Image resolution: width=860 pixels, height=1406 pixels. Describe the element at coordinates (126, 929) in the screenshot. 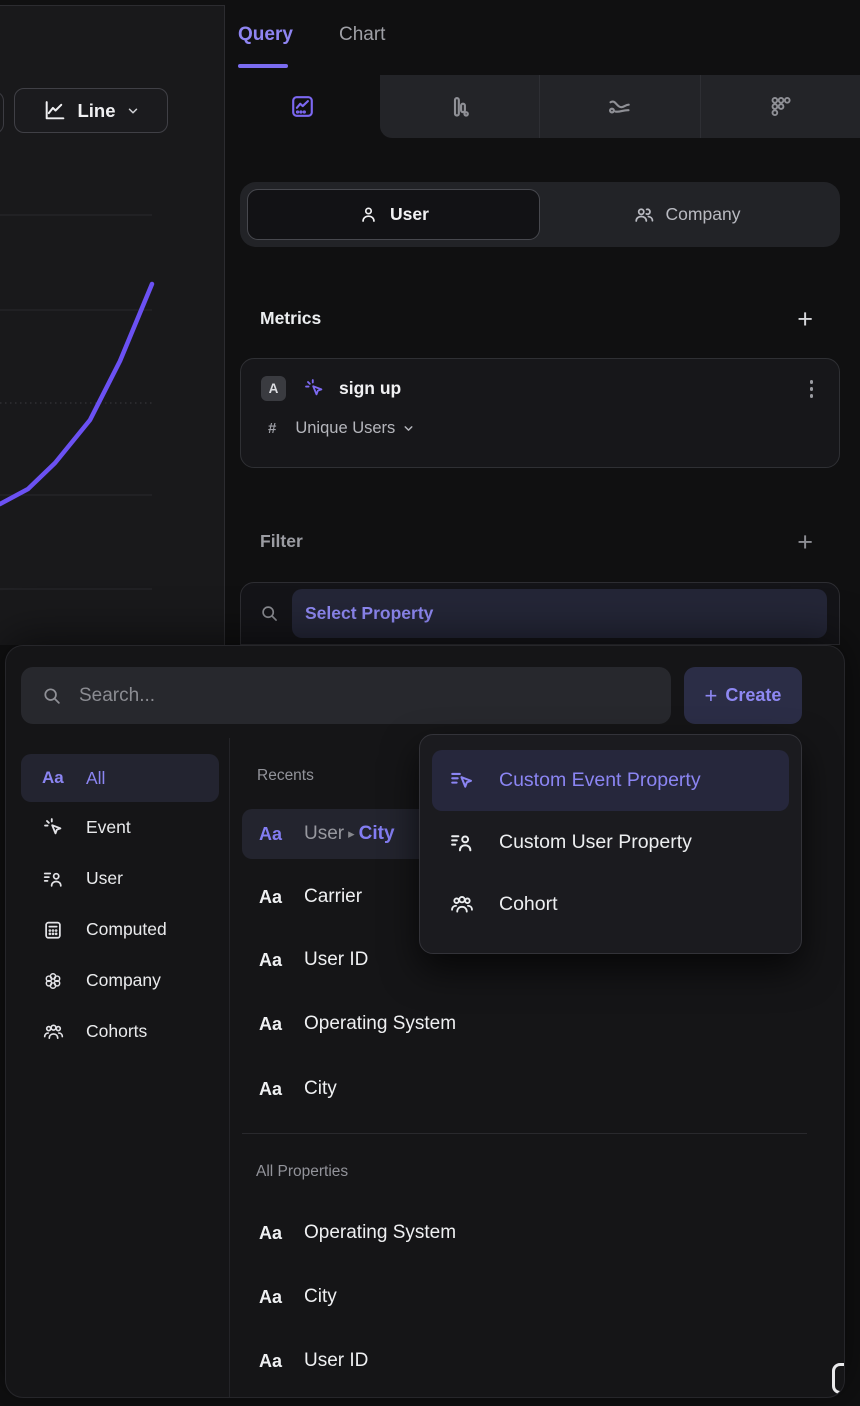

I see `category-computed-label: Computed` at that location.